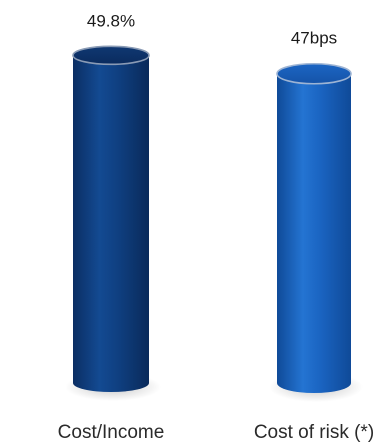  I want to click on category-label-cost-income: Cost/Income, so click(111, 432).